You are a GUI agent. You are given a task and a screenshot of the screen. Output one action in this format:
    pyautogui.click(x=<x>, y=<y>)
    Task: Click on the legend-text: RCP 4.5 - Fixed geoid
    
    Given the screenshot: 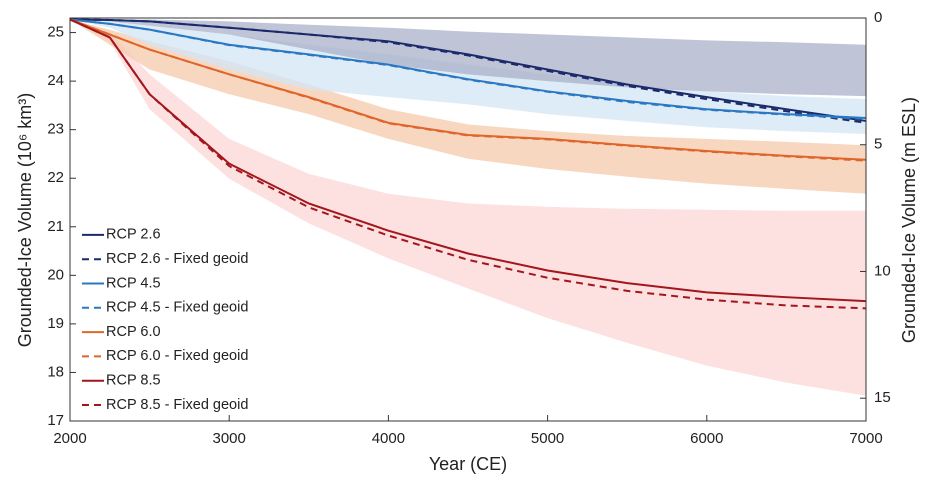 What is the action you would take?
    pyautogui.click(x=177, y=308)
    